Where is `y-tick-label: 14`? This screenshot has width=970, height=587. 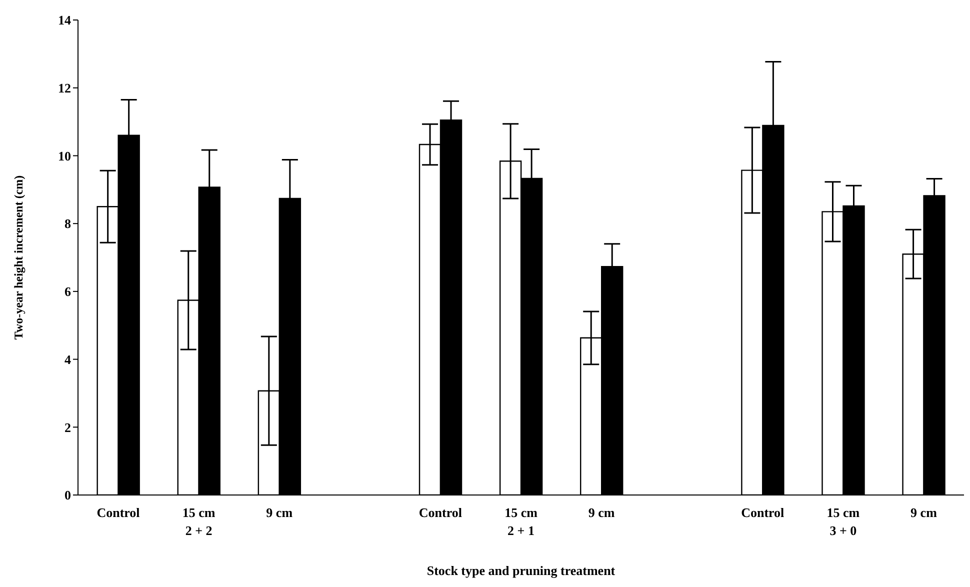
y-tick-label: 14 is located at coordinates (65, 20).